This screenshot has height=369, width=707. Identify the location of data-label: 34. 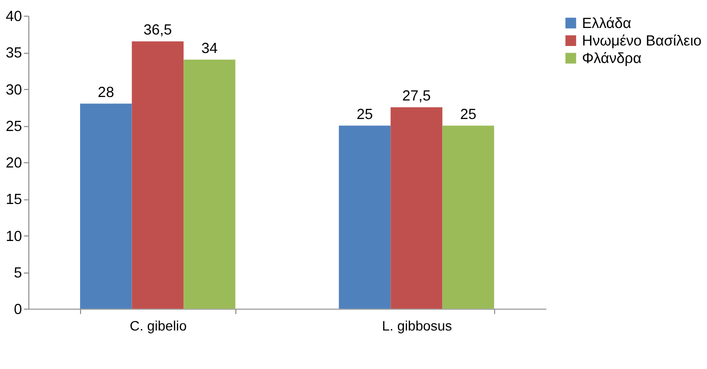
(209, 48).